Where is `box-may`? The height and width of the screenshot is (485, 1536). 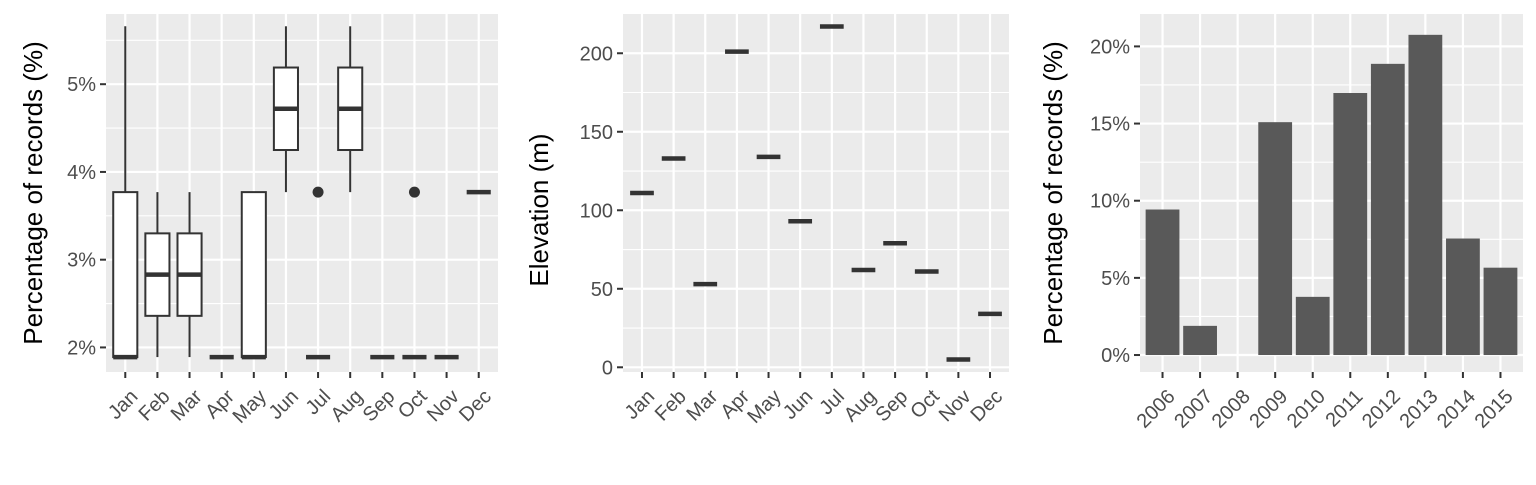 box-may is located at coordinates (253, 275).